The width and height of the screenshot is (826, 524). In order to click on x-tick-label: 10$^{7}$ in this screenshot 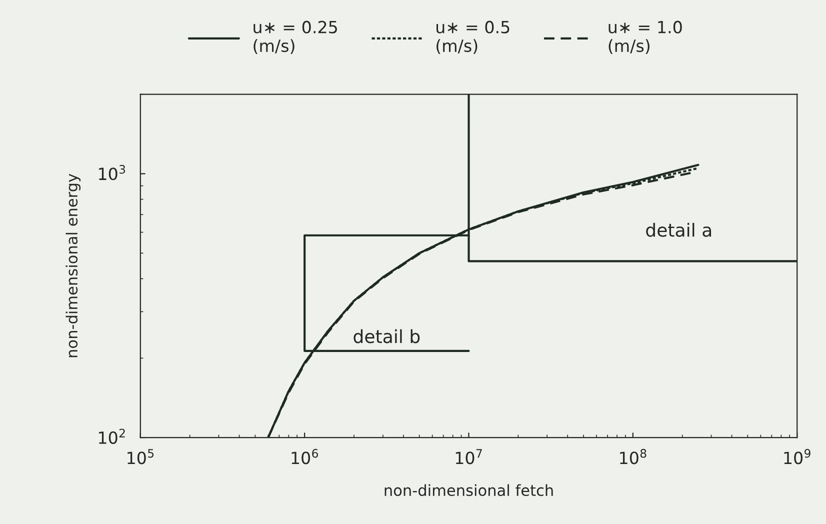, I will do `click(469, 456)`.